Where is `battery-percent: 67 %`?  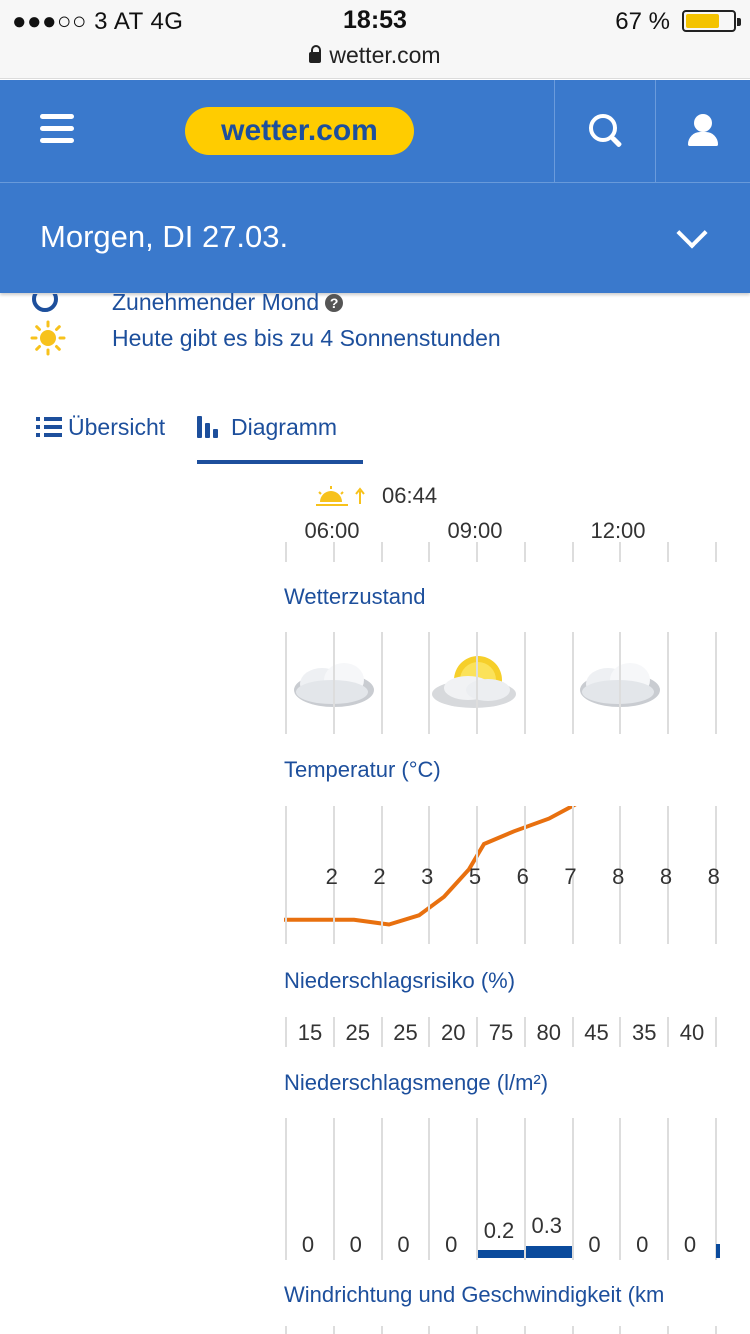
battery-percent: 67 % is located at coordinates (642, 21).